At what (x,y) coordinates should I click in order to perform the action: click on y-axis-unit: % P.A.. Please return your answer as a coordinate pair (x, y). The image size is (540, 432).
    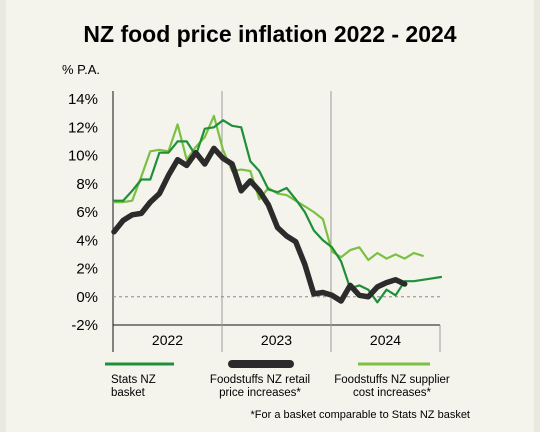
    Looking at the image, I should click on (81, 69).